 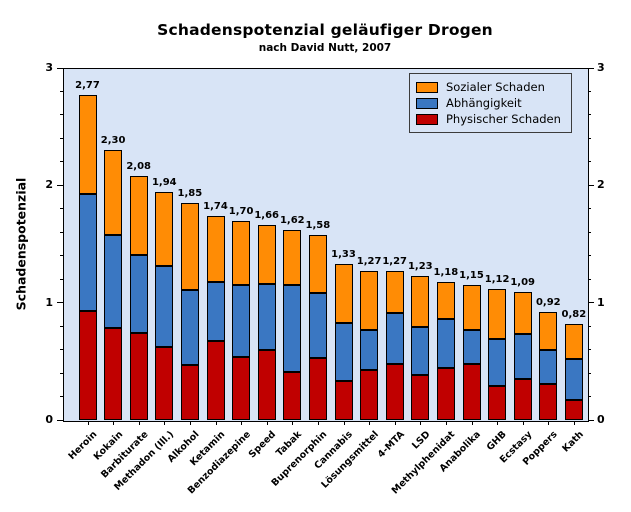 I want to click on x-tick-label: Speed, so click(x=263, y=445).